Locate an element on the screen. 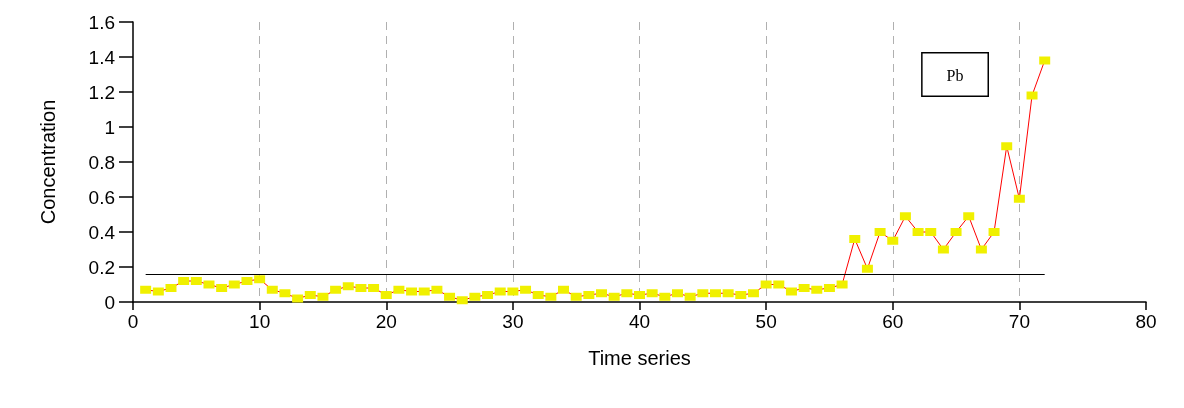 The height and width of the screenshot is (408, 1184). y-tick-label: 1.2 is located at coordinates (101, 92).